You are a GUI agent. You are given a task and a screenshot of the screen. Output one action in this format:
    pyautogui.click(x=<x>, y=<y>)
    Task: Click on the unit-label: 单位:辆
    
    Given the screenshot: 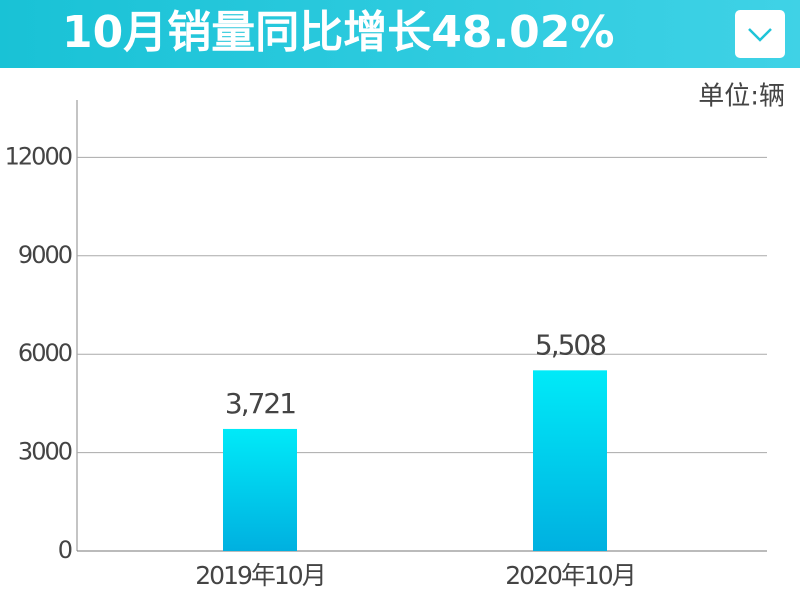 What is the action you would take?
    pyautogui.click(x=741, y=97)
    